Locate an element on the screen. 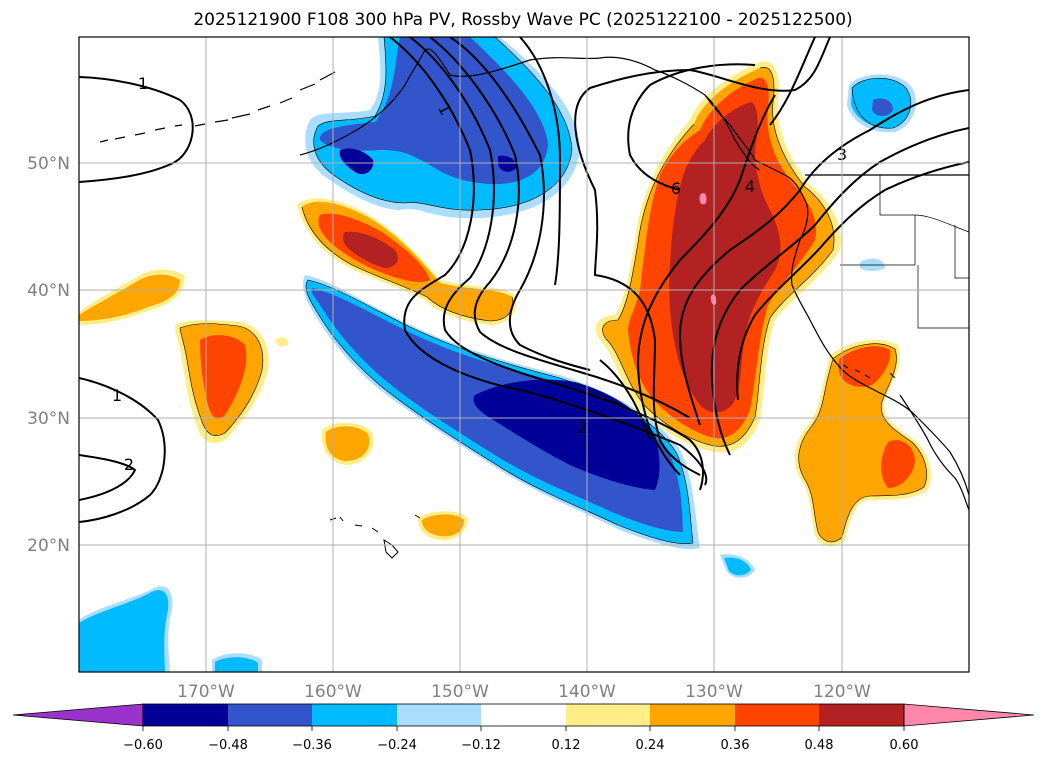 The image size is (1047, 765). lat-label: 20°N is located at coordinates (48, 546).